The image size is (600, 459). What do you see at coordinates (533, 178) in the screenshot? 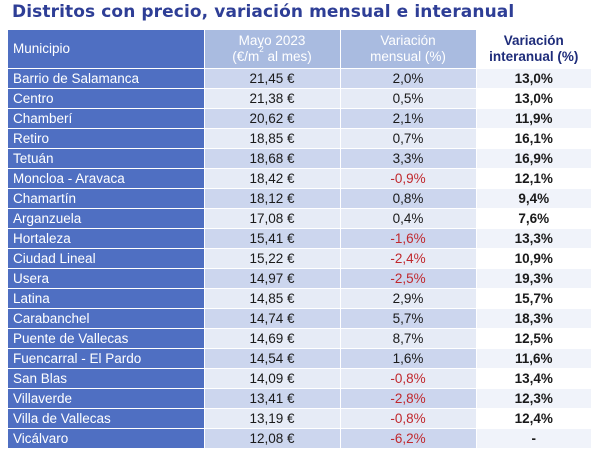
I see `cell-interanual: 12,1%` at bounding box center [533, 178].